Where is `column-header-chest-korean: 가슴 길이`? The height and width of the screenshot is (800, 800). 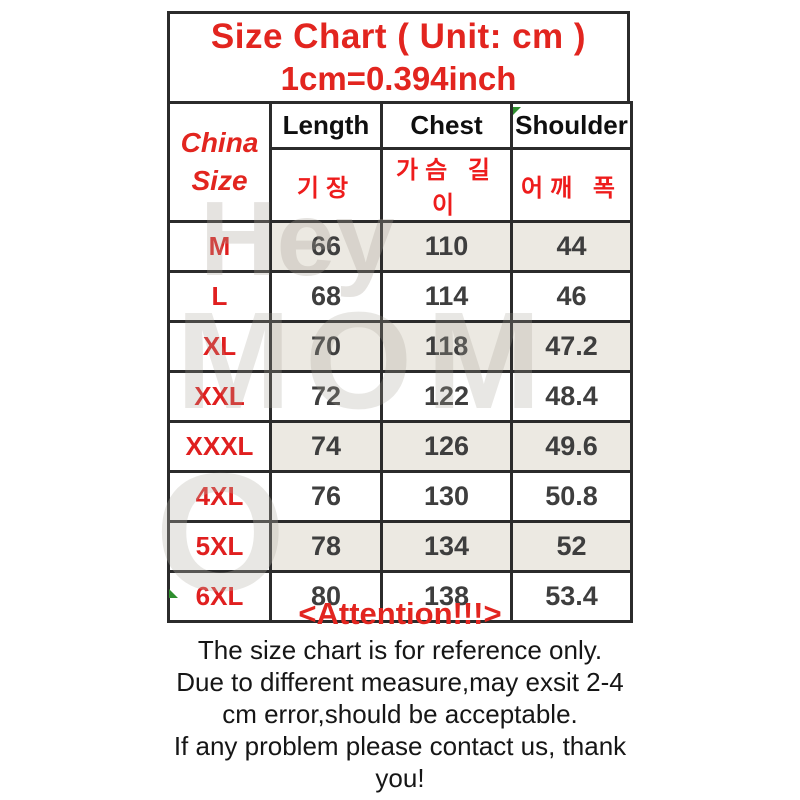
column-header-chest-korean: 가슴 길이 is located at coordinates (446, 185).